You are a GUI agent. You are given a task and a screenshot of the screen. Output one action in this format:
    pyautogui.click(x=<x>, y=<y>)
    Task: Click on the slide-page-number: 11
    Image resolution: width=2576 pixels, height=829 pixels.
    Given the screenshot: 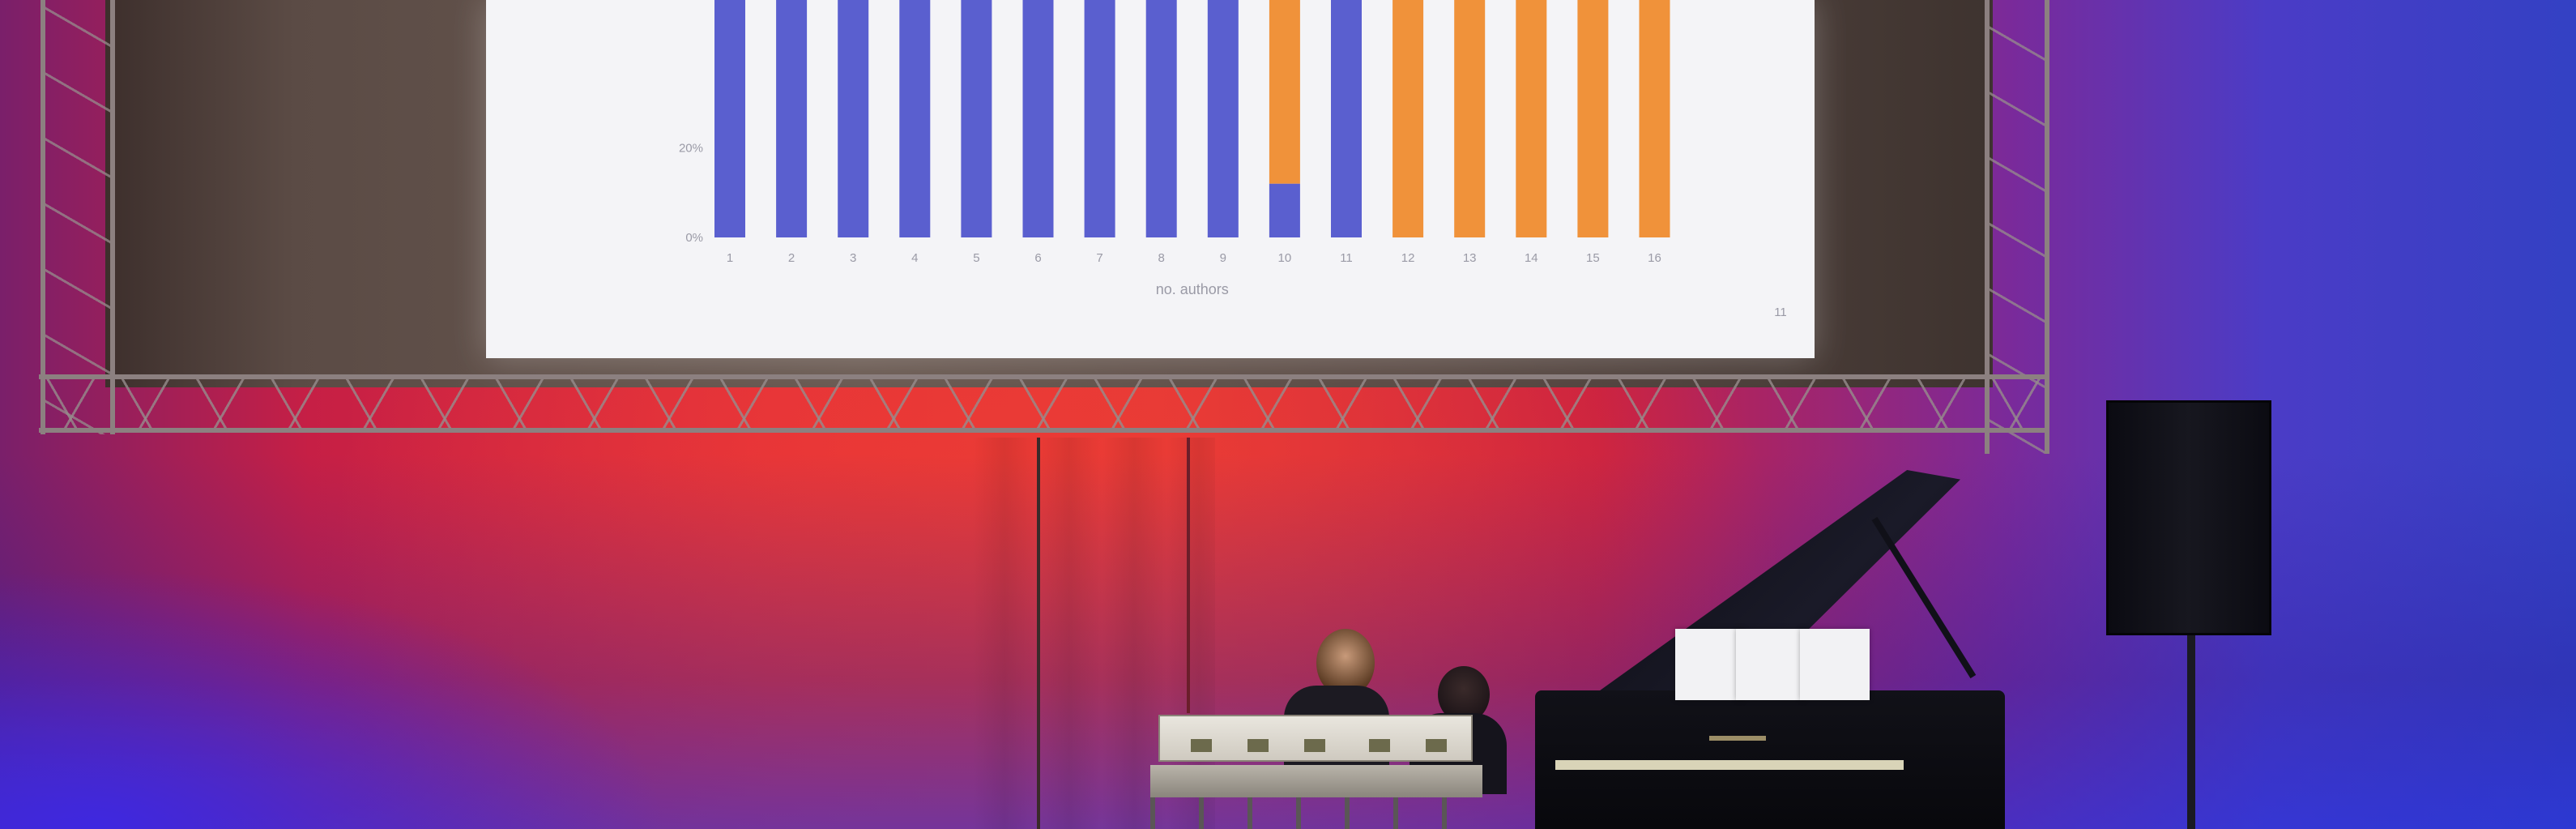 What is the action you would take?
    pyautogui.click(x=1780, y=312)
    